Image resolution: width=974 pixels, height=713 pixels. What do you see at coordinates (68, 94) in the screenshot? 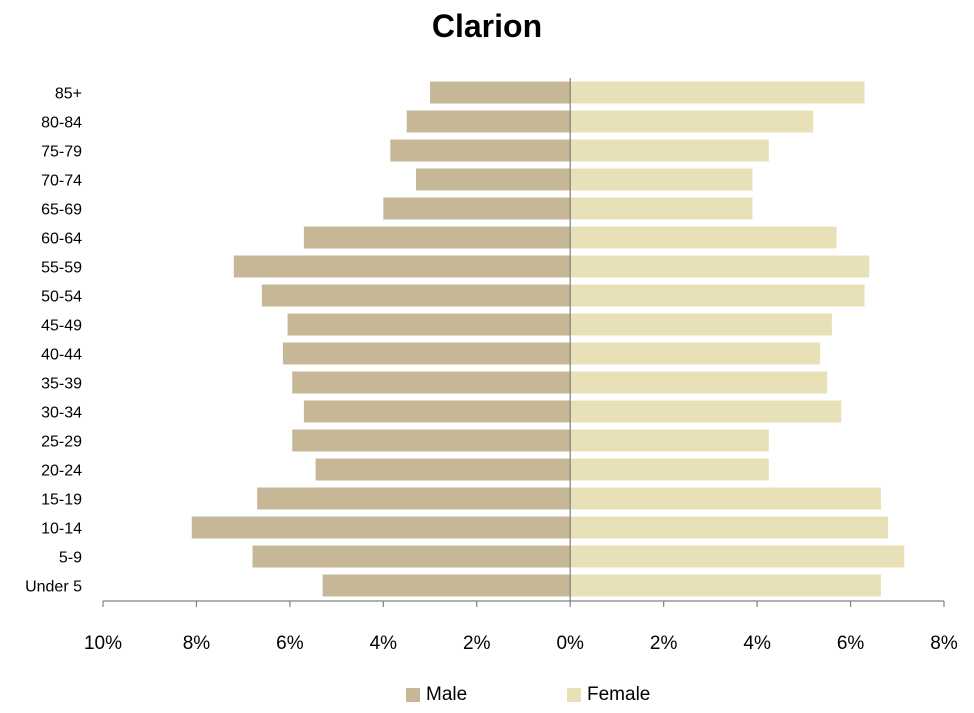
I see `category-label: 85+` at bounding box center [68, 94].